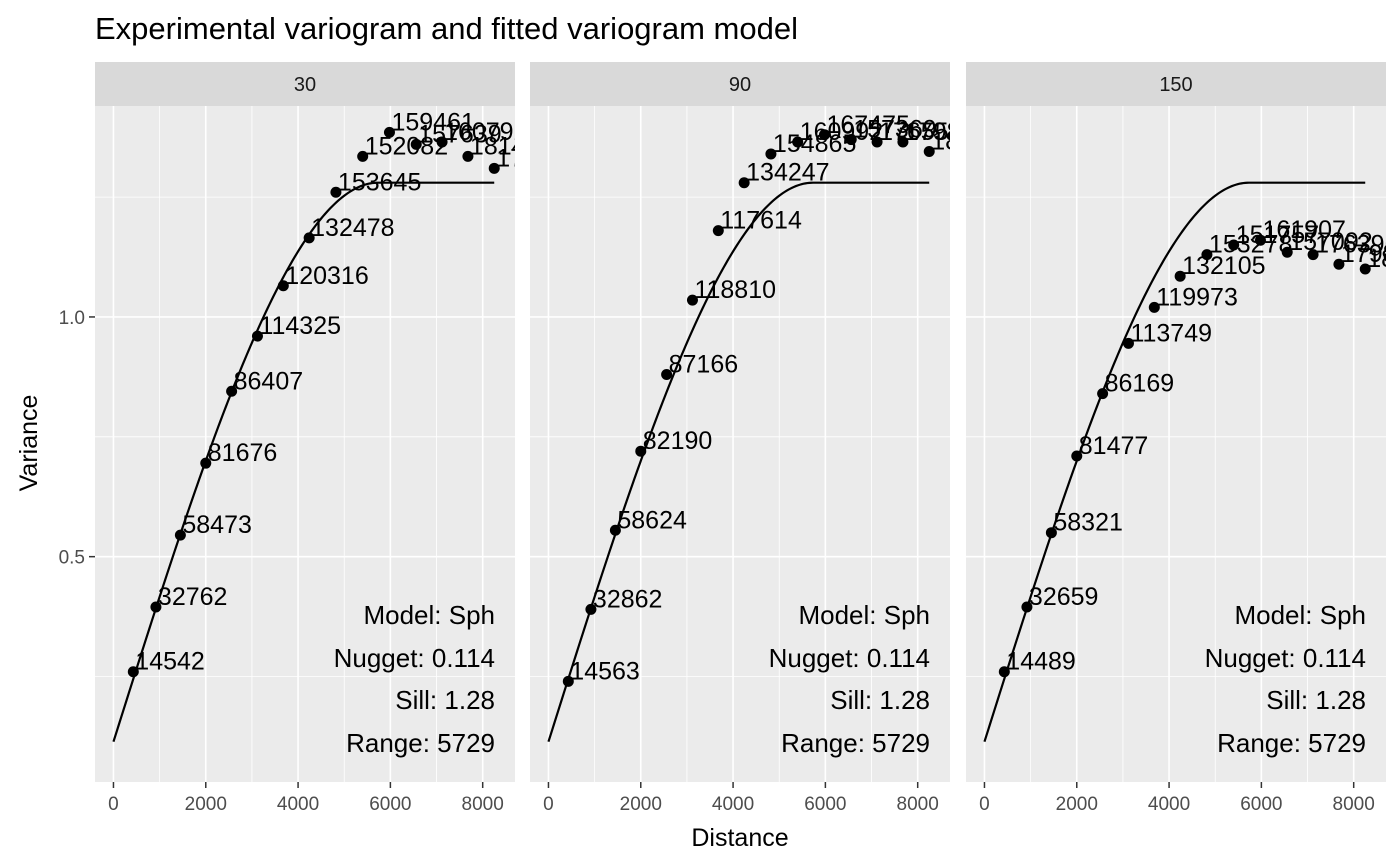  What do you see at coordinates (761, 221) in the screenshot?
I see `point-count-label: 117614` at bounding box center [761, 221].